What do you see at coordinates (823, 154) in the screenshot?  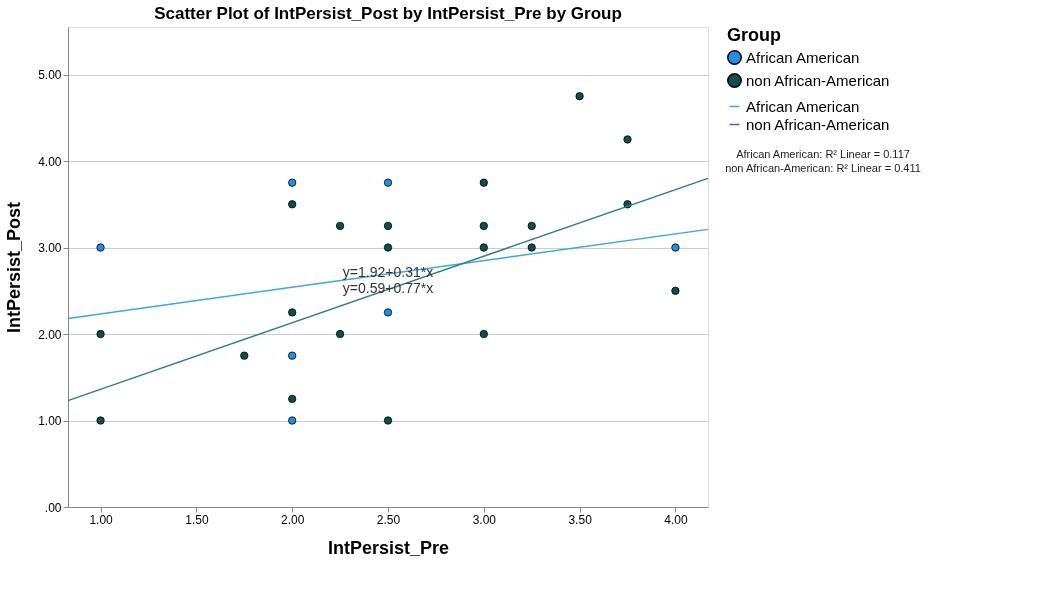 I see `text: African American: R² Linear = 0.117` at bounding box center [823, 154].